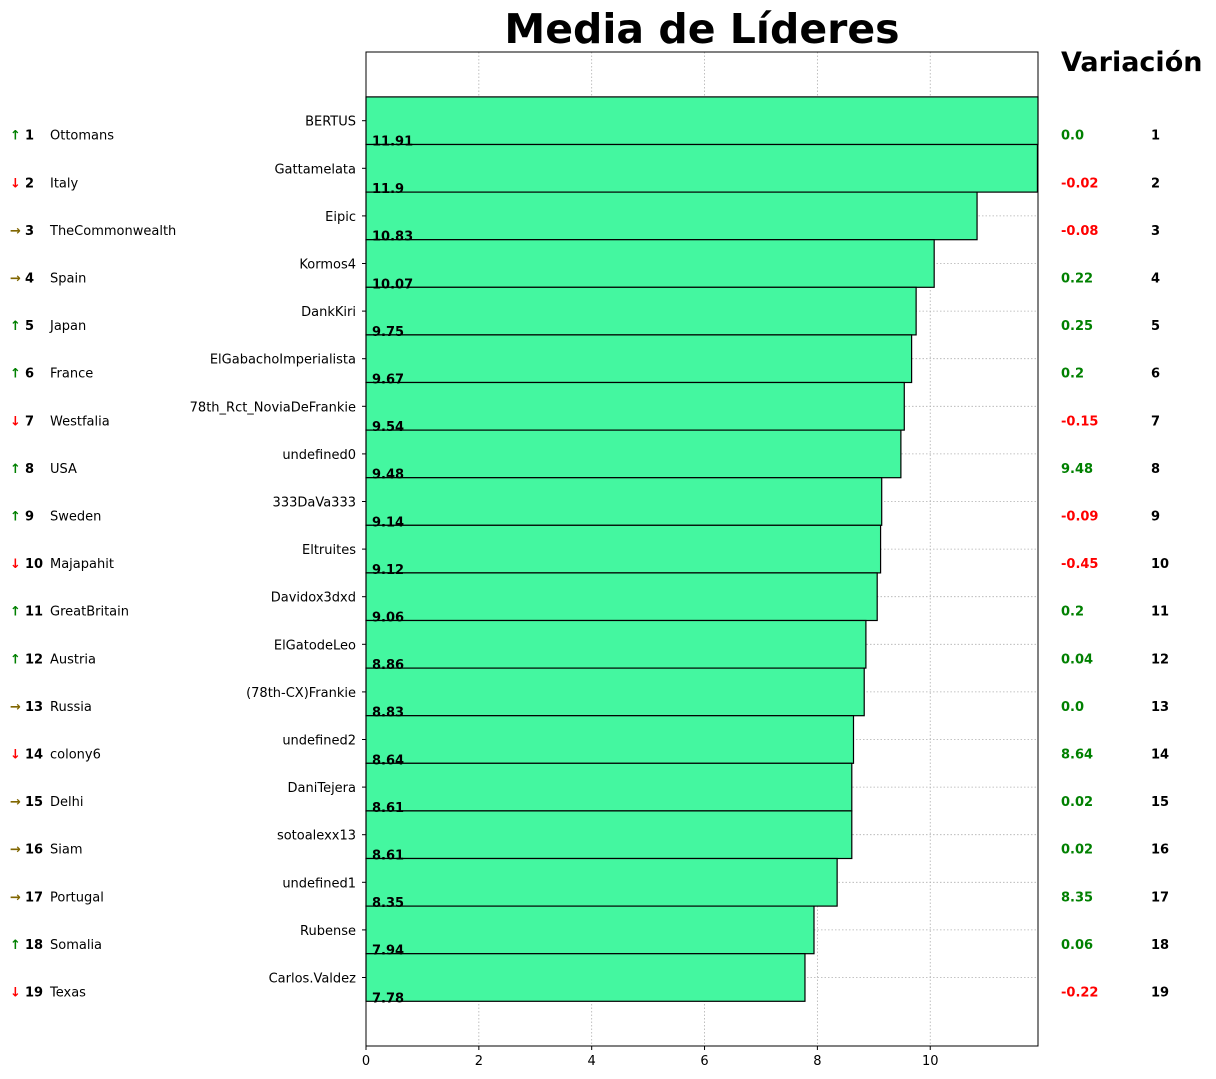 Image resolution: width=1216 pixels, height=1079 pixels. What do you see at coordinates (1160, 707) in the screenshot?
I see `right-rank: 13` at bounding box center [1160, 707].